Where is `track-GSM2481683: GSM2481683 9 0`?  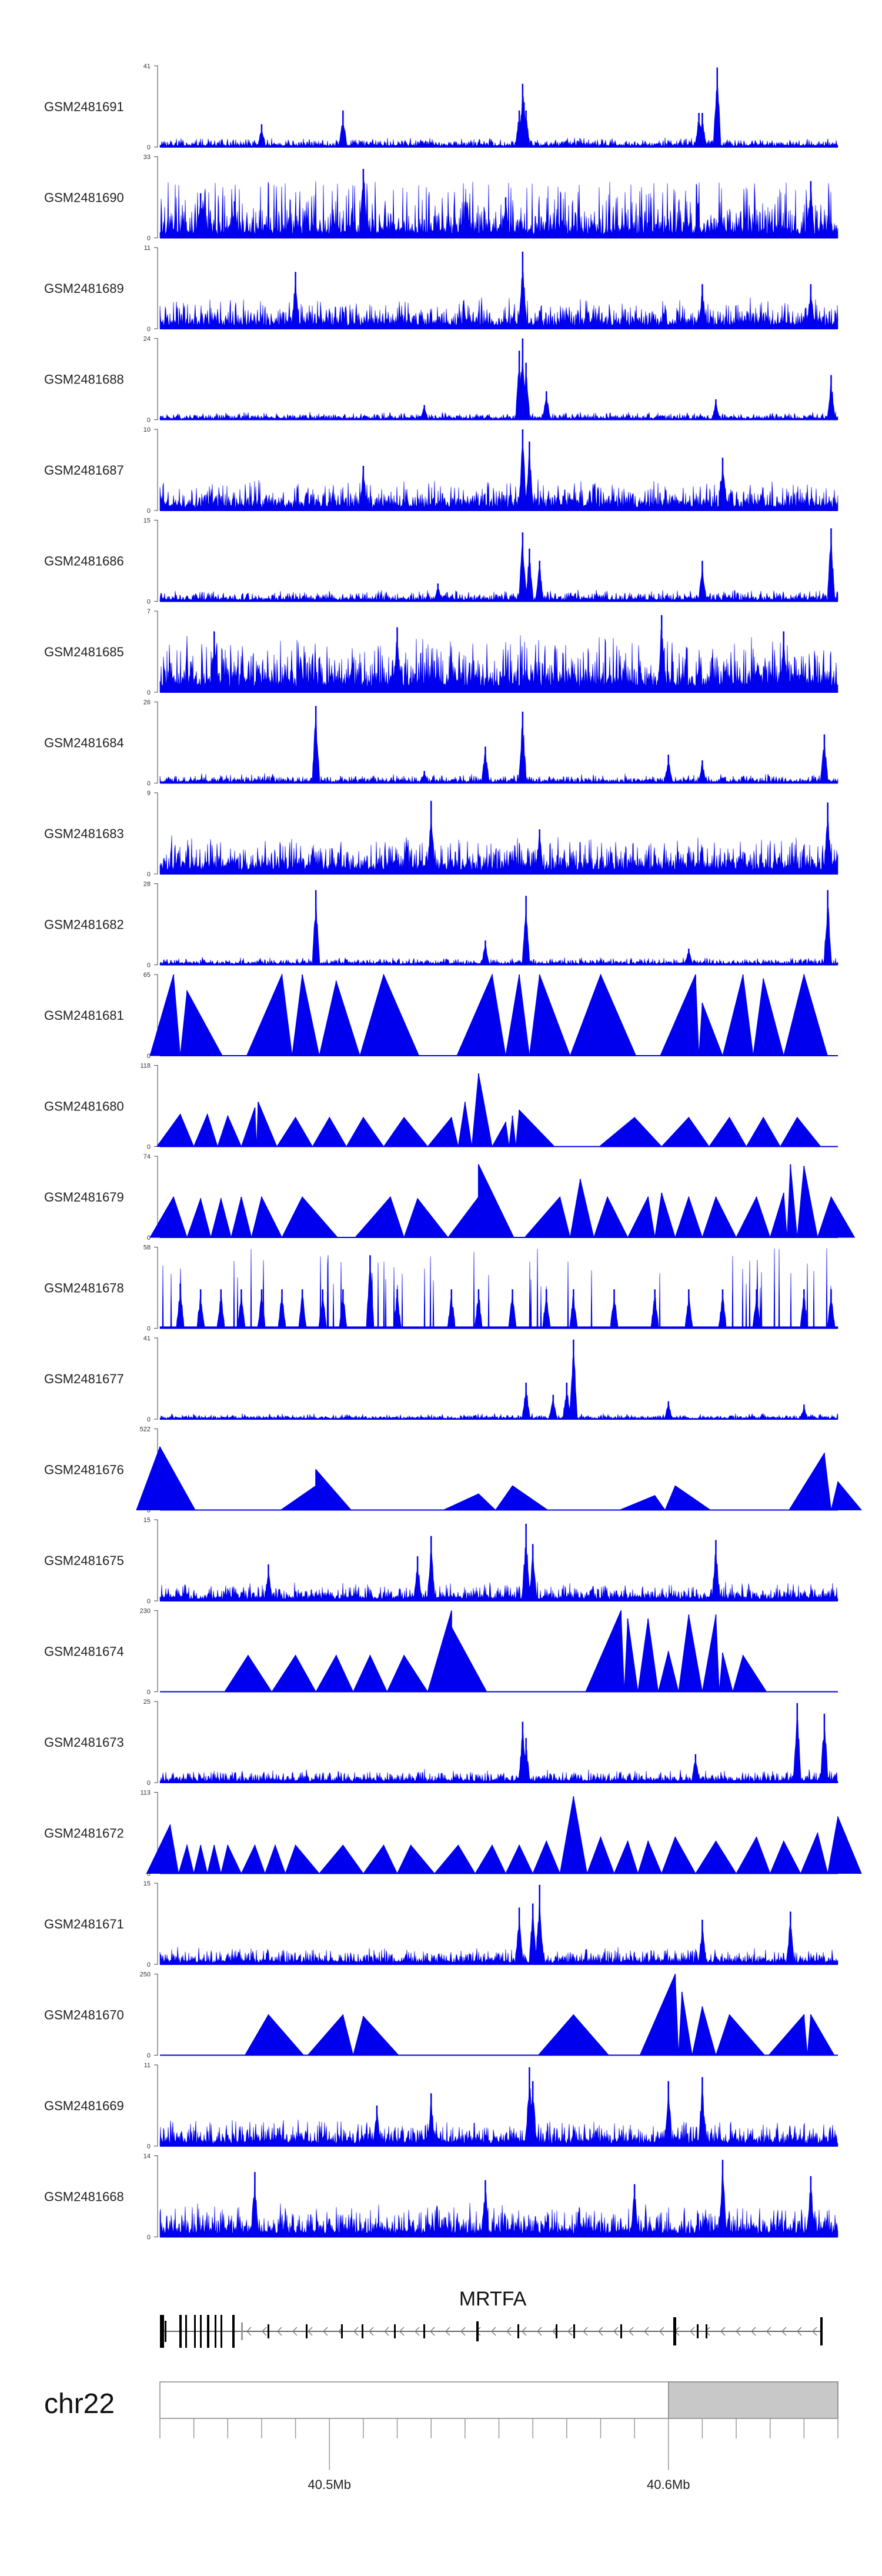 track-GSM2481683: GSM2481683 9 0 is located at coordinates (441, 834).